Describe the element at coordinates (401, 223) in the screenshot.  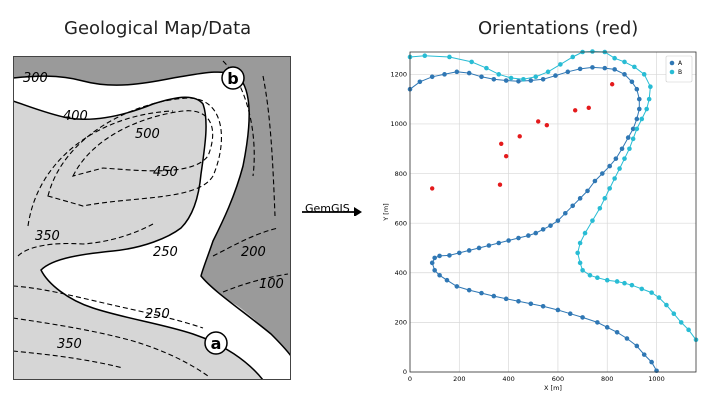
I see `y-tick-label: 600` at that location.